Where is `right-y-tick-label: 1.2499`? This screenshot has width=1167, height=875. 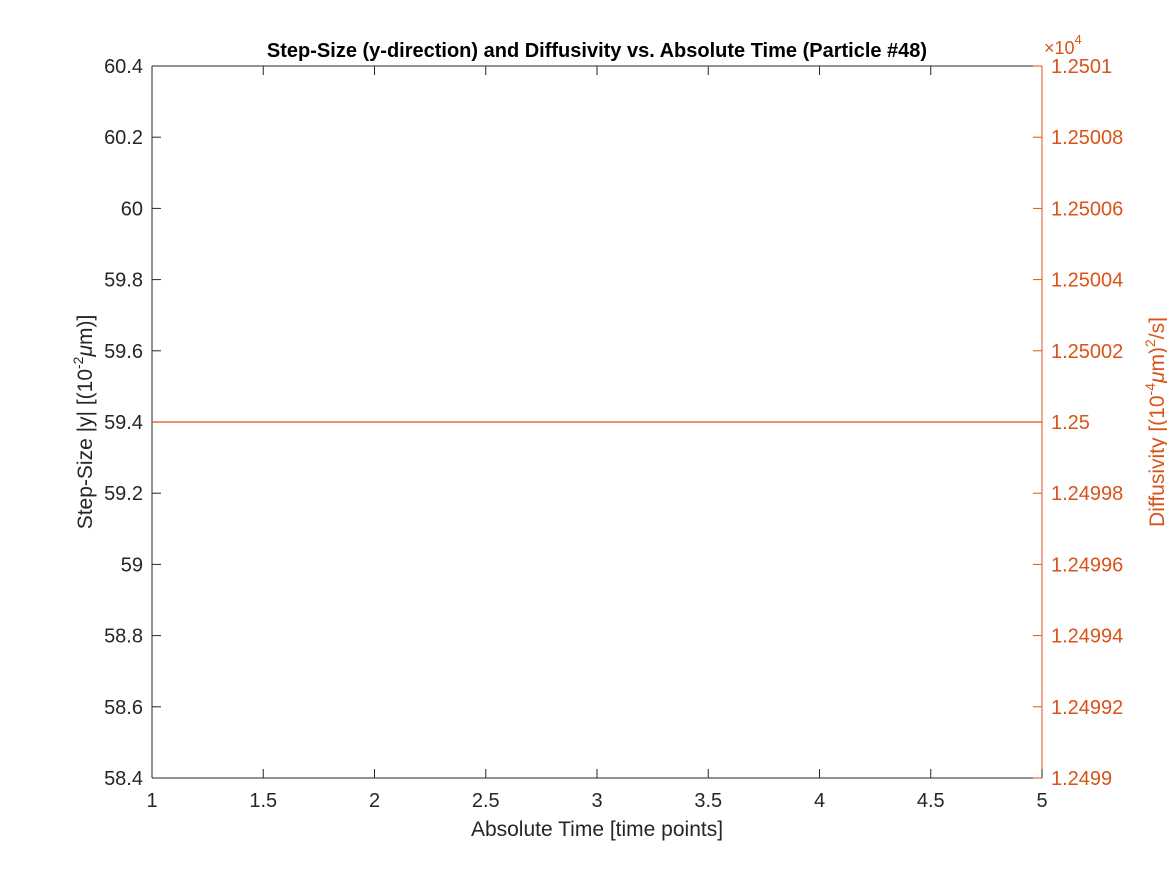 right-y-tick-label: 1.2499 is located at coordinates (1081, 779).